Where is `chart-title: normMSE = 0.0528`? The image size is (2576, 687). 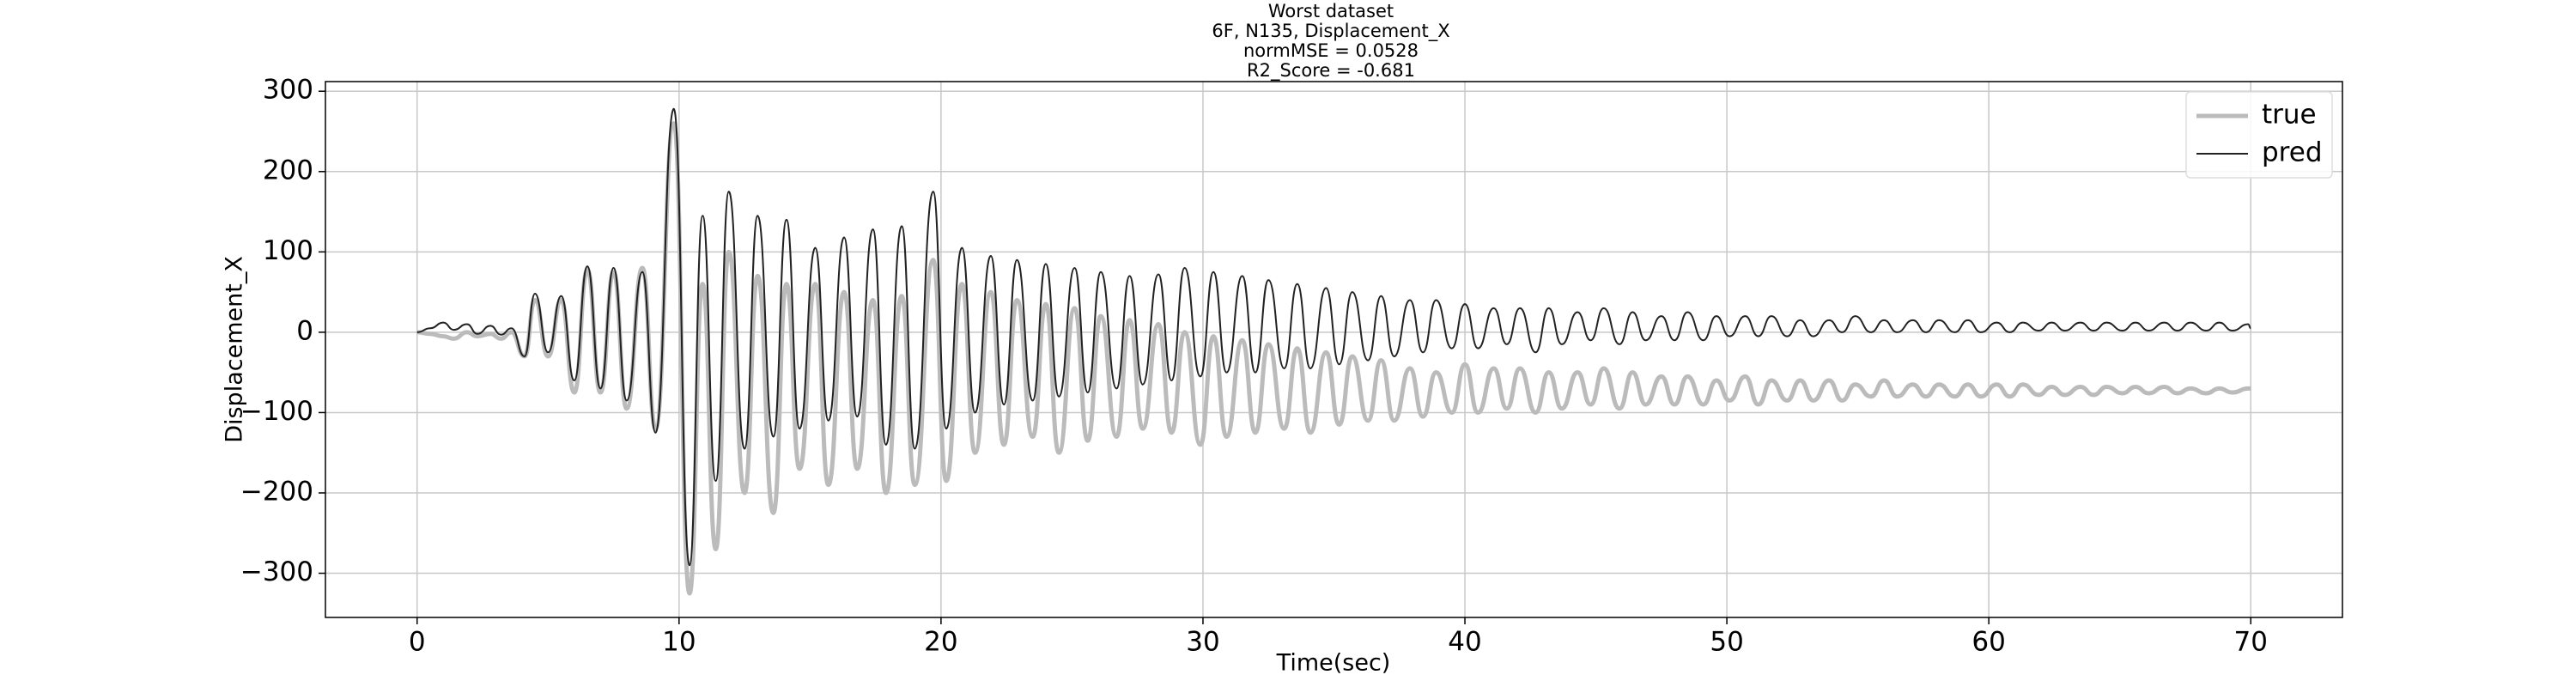 chart-title: normMSE = 0.0528 is located at coordinates (1331, 50).